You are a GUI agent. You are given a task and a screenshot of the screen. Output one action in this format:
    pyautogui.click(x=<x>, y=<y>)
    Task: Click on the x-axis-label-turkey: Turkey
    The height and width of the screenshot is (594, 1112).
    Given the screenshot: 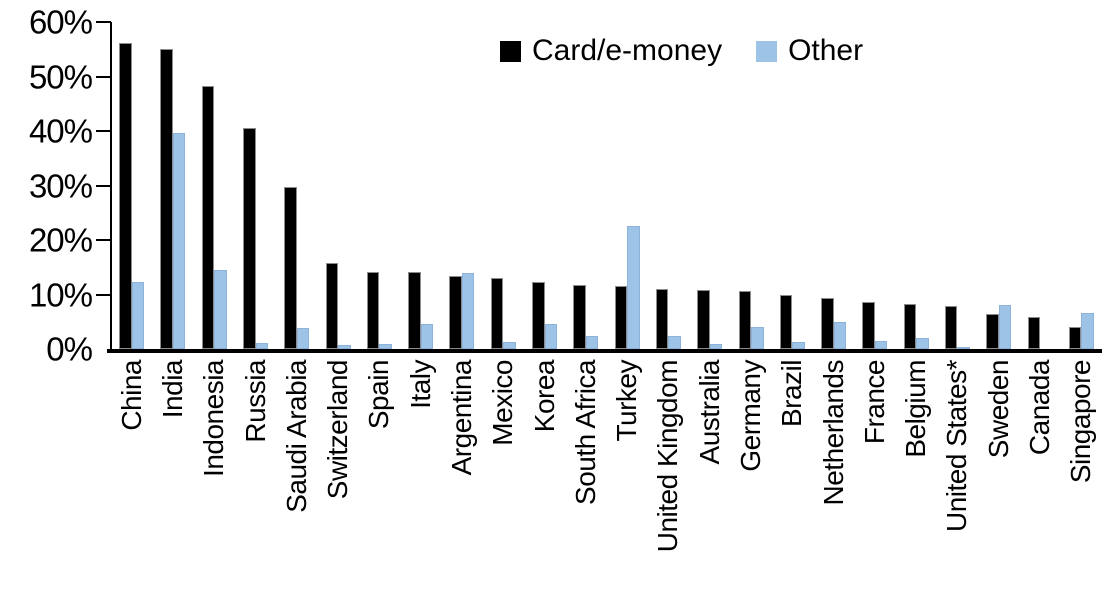 What is the action you would take?
    pyautogui.click(x=627, y=401)
    